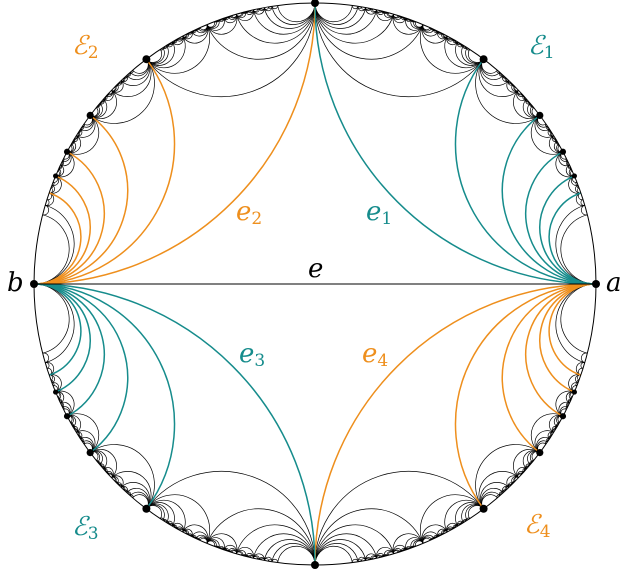 The height and width of the screenshot is (571, 621). What do you see at coordinates (379, 213) in the screenshot?
I see `label-e1: e1` at bounding box center [379, 213].